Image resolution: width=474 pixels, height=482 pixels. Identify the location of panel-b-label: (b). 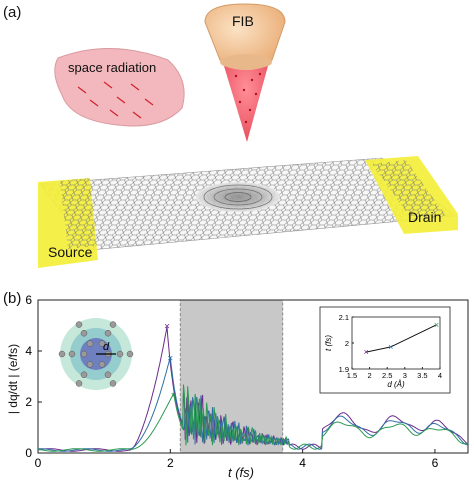
(12, 298).